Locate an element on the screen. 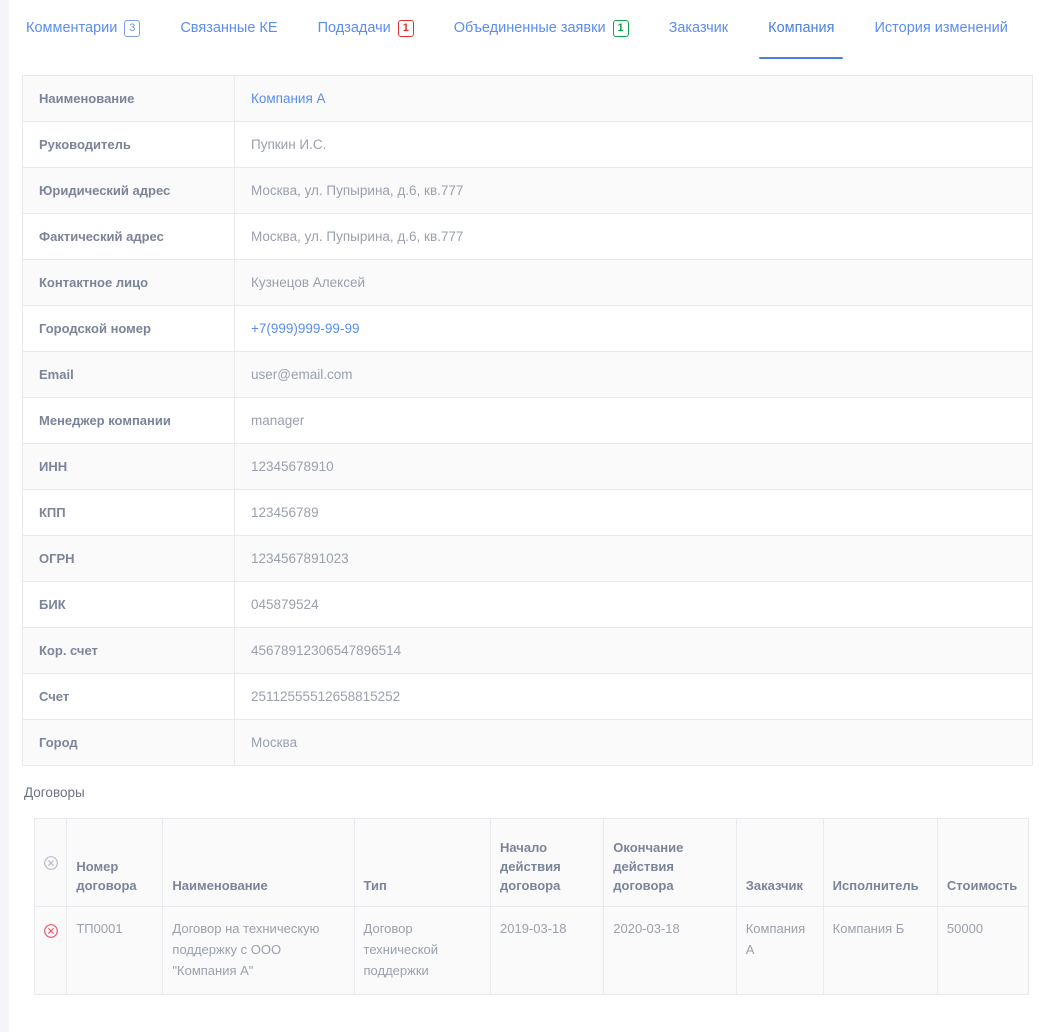  field-value-kpp: 123456789 is located at coordinates (633, 512).